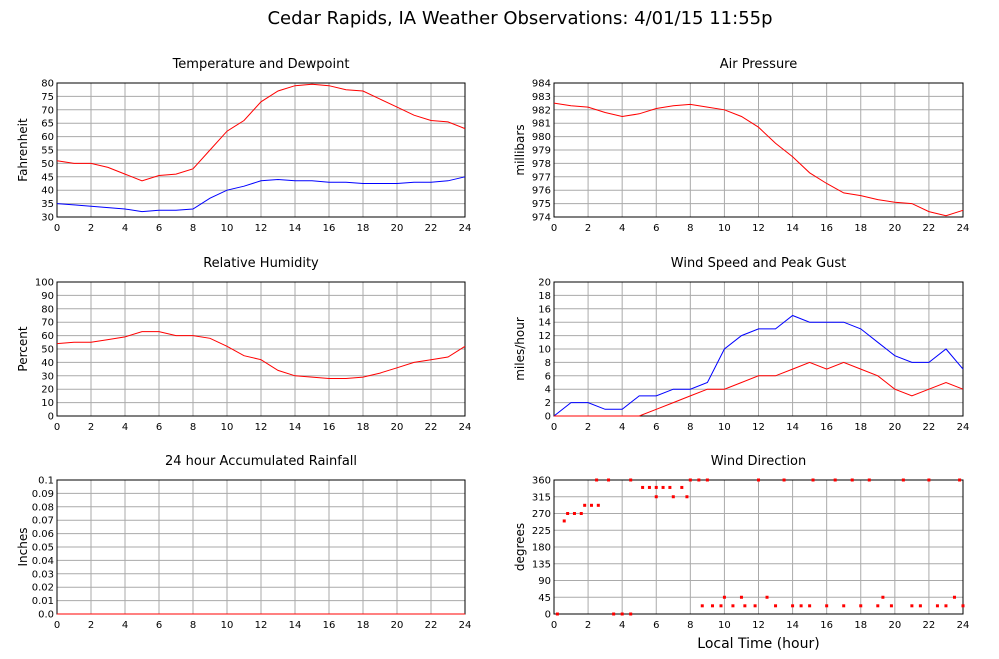  What do you see at coordinates (758, 263) in the screenshot?
I see `chart-title: Wind Speed and Peak Gust` at bounding box center [758, 263].